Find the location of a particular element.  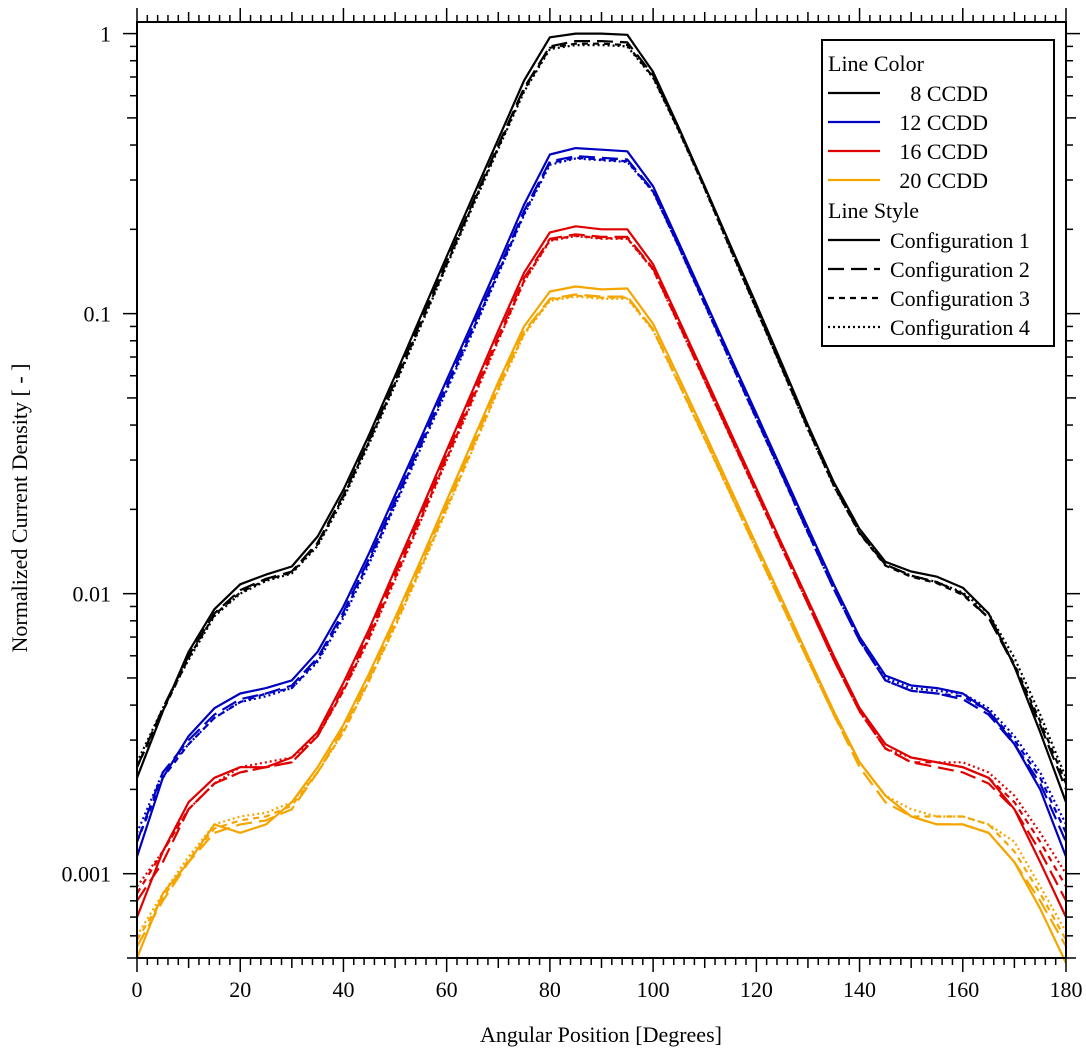

legend-style-label: Configuration 2 is located at coordinates (960, 269).